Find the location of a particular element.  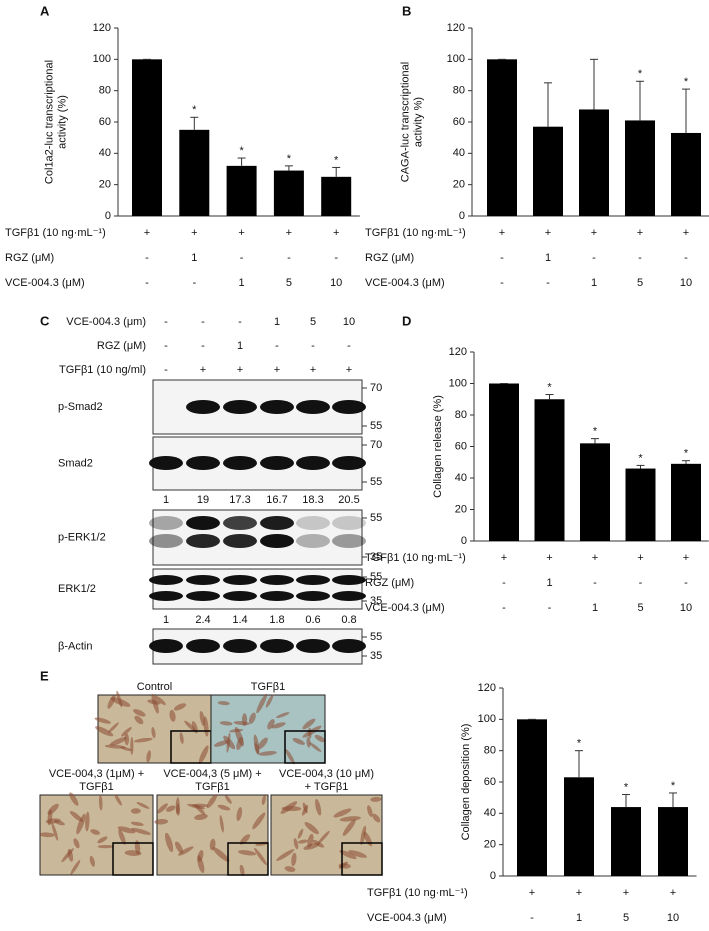

micrograph-bg is located at coordinates (96, 835).